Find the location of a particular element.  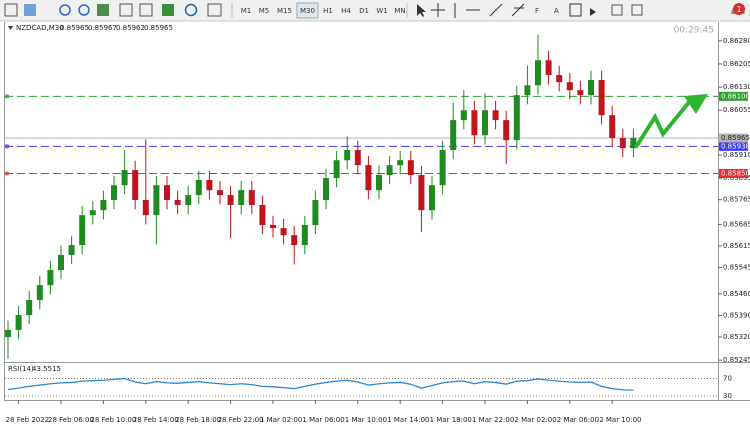

label-tool is located at coordinates (575, 10).